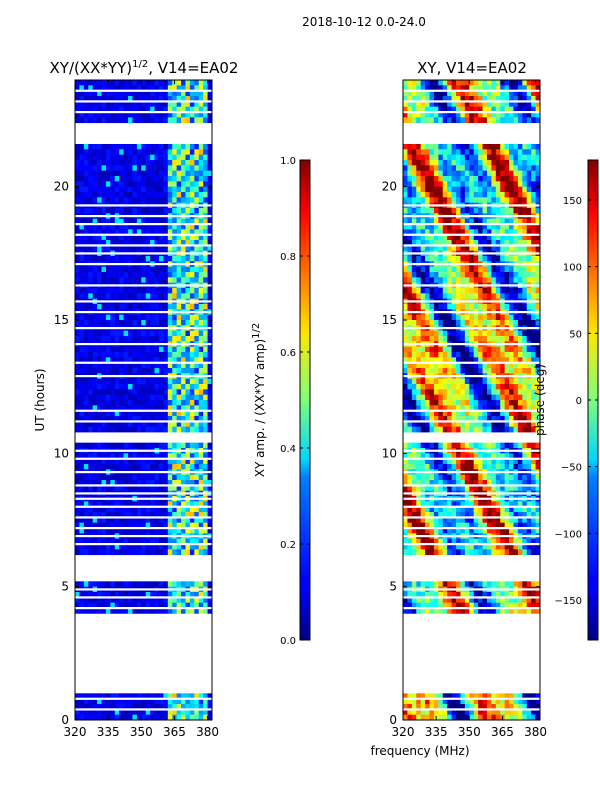  What do you see at coordinates (288, 353) in the screenshot?
I see `colorbar-tick-label: 0.6` at bounding box center [288, 353].